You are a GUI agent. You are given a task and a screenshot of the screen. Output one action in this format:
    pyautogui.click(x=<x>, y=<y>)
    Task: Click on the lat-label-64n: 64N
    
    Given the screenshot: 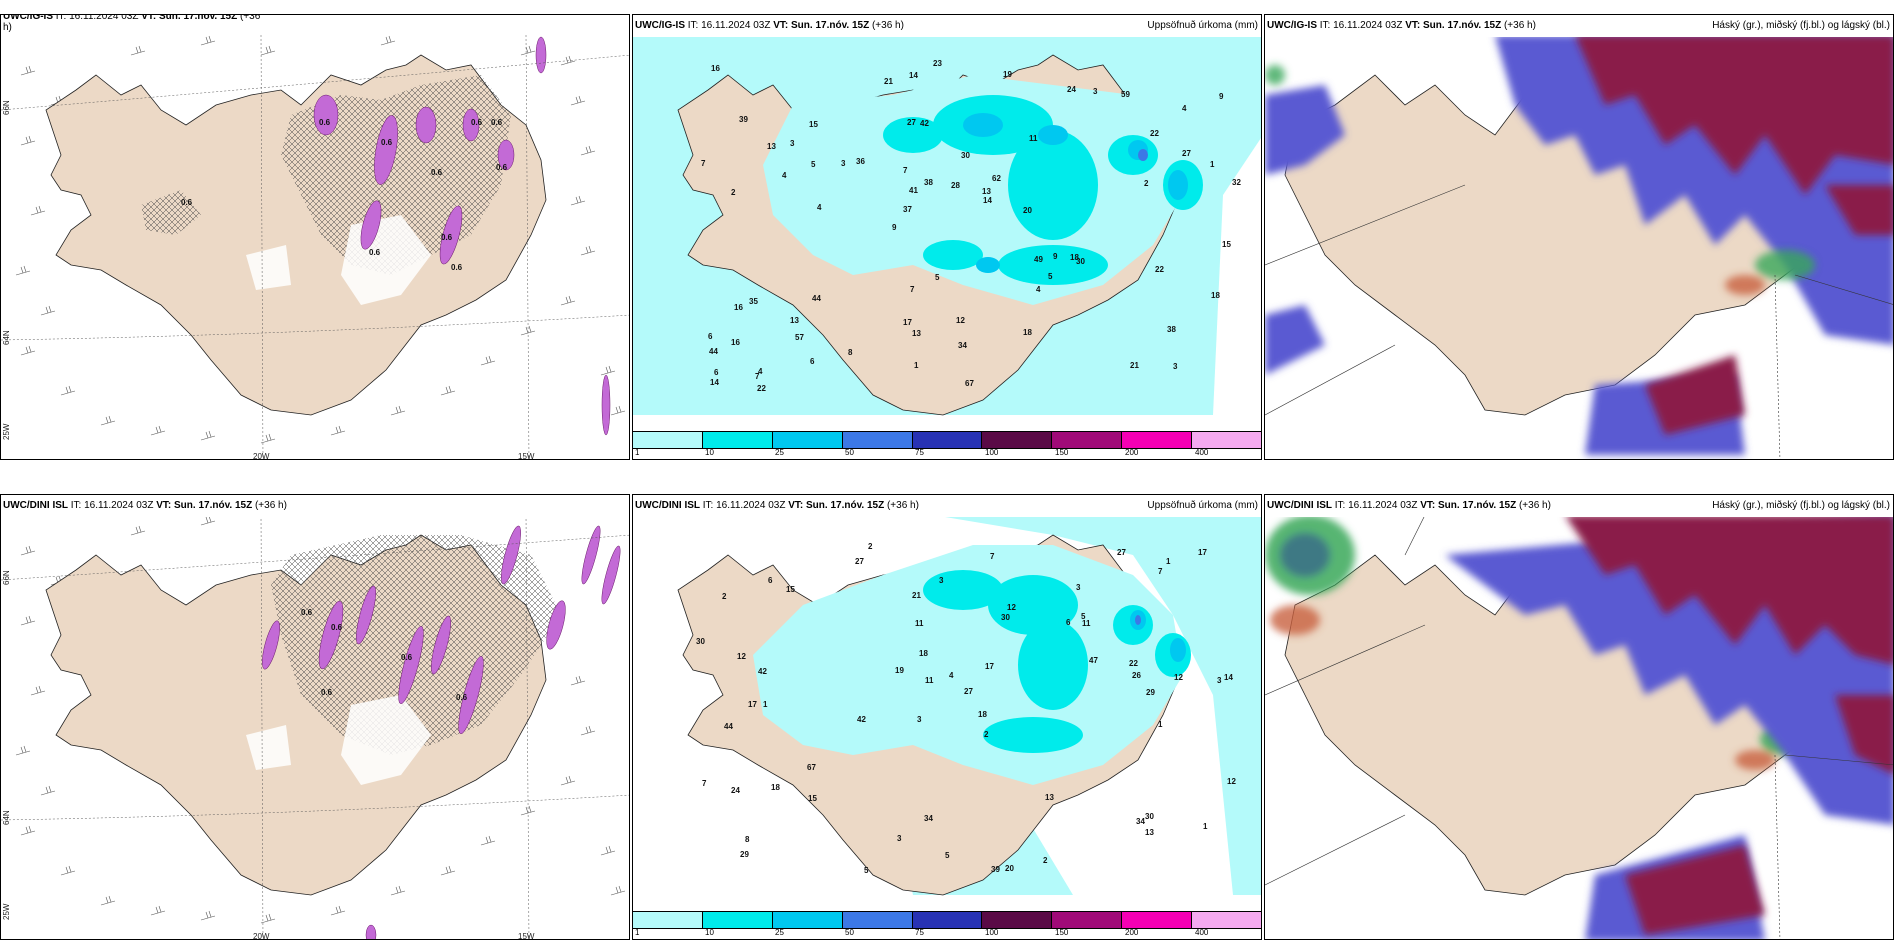 What is the action you would take?
    pyautogui.click(x=6, y=337)
    